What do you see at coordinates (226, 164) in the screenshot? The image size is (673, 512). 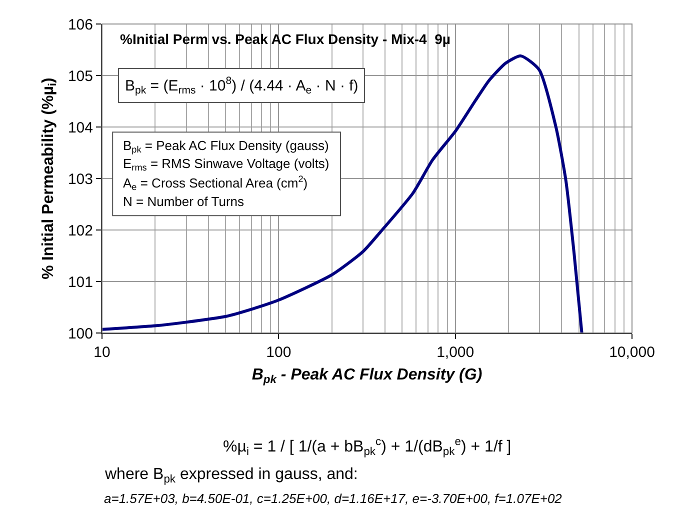 I see `annotation: E$_{rms}$ = RMS Sinwave Voltage (volts)` at bounding box center [226, 164].